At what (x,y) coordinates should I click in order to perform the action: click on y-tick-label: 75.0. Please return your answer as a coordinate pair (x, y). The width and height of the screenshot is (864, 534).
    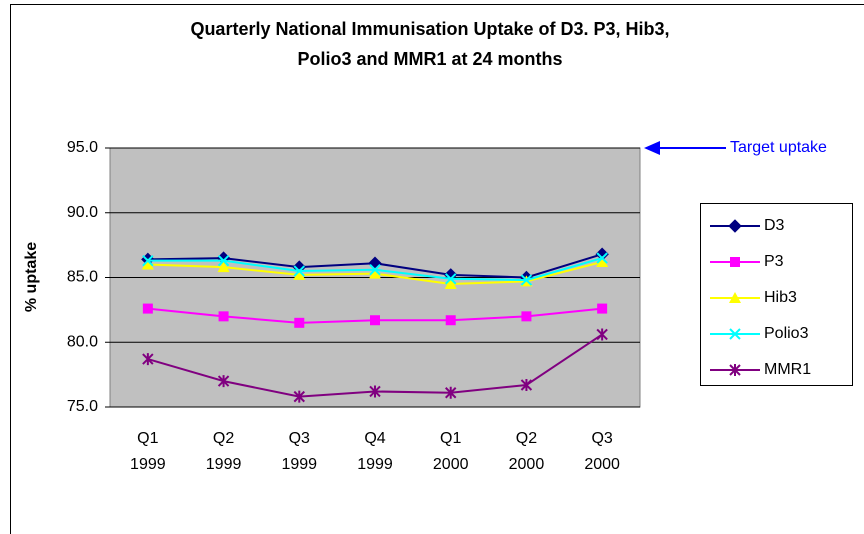
    Looking at the image, I should click on (82, 406).